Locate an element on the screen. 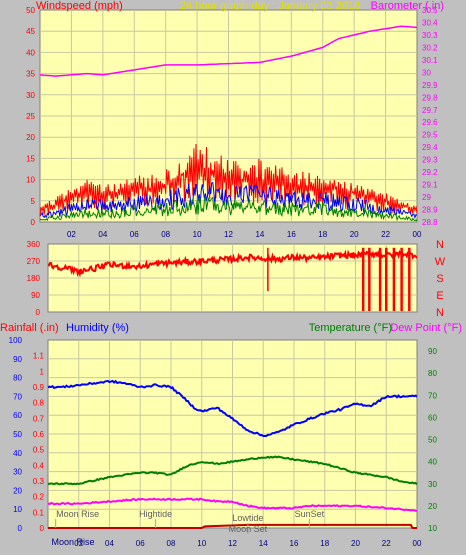 This screenshot has height=555, width=466. direction-y-tick: 0 is located at coordinates (38, 312).